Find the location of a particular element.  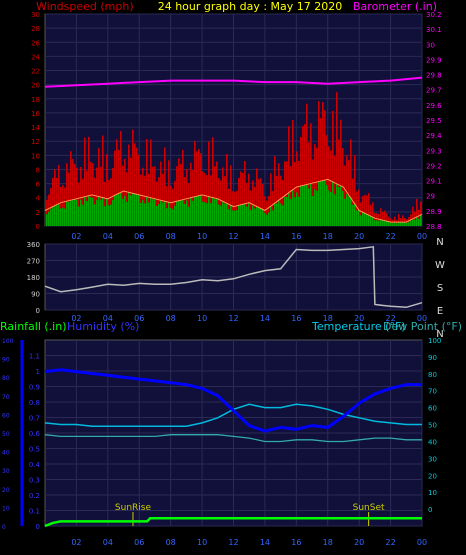

barometer-tick-label: 29.9 is located at coordinates (434, 60).